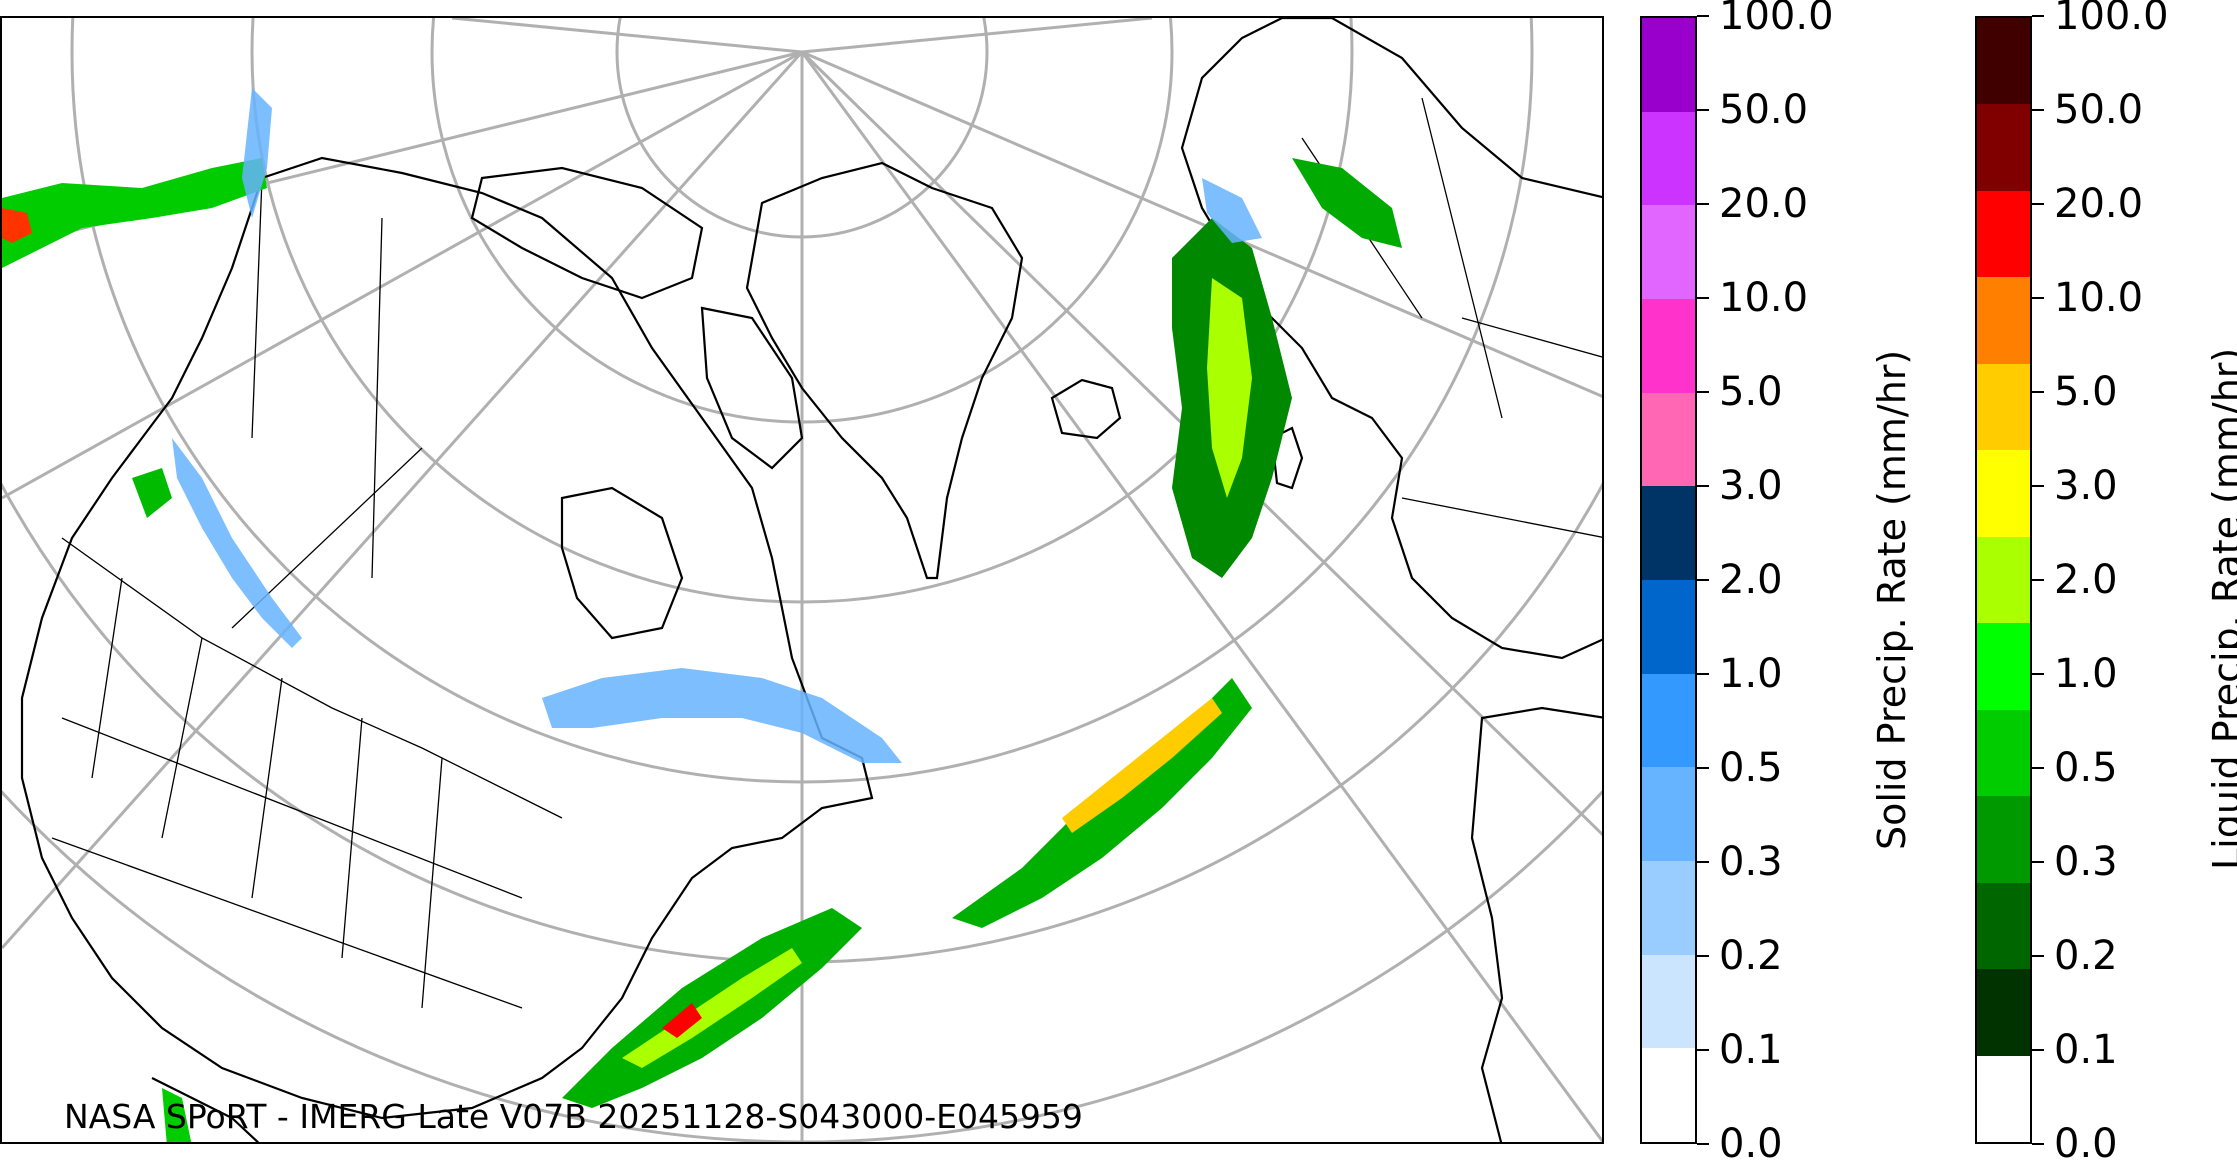  Describe the element at coordinates (1751, 674) in the screenshot. I see `solid-colorbar-tick-label: 1.0` at that location.